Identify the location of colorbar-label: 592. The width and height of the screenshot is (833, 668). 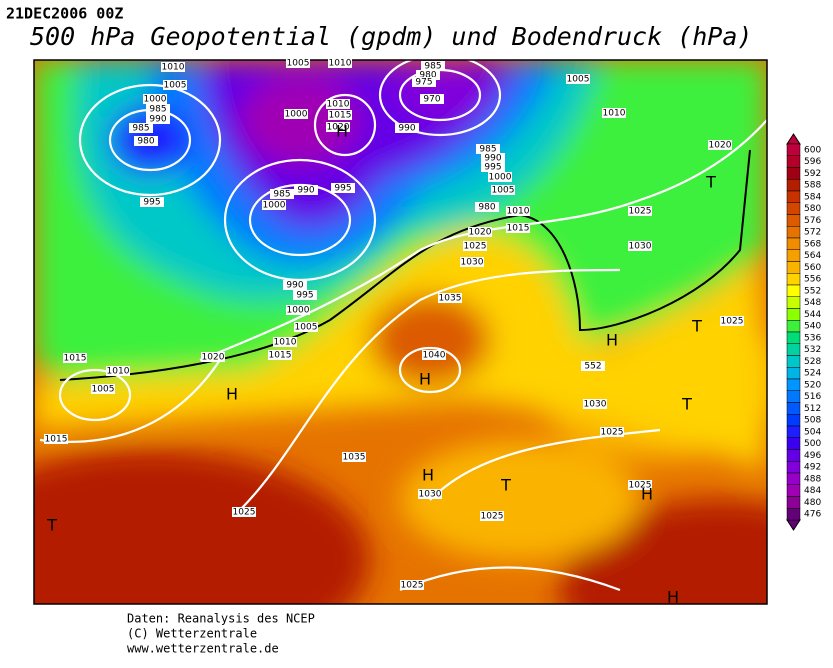
(812, 174).